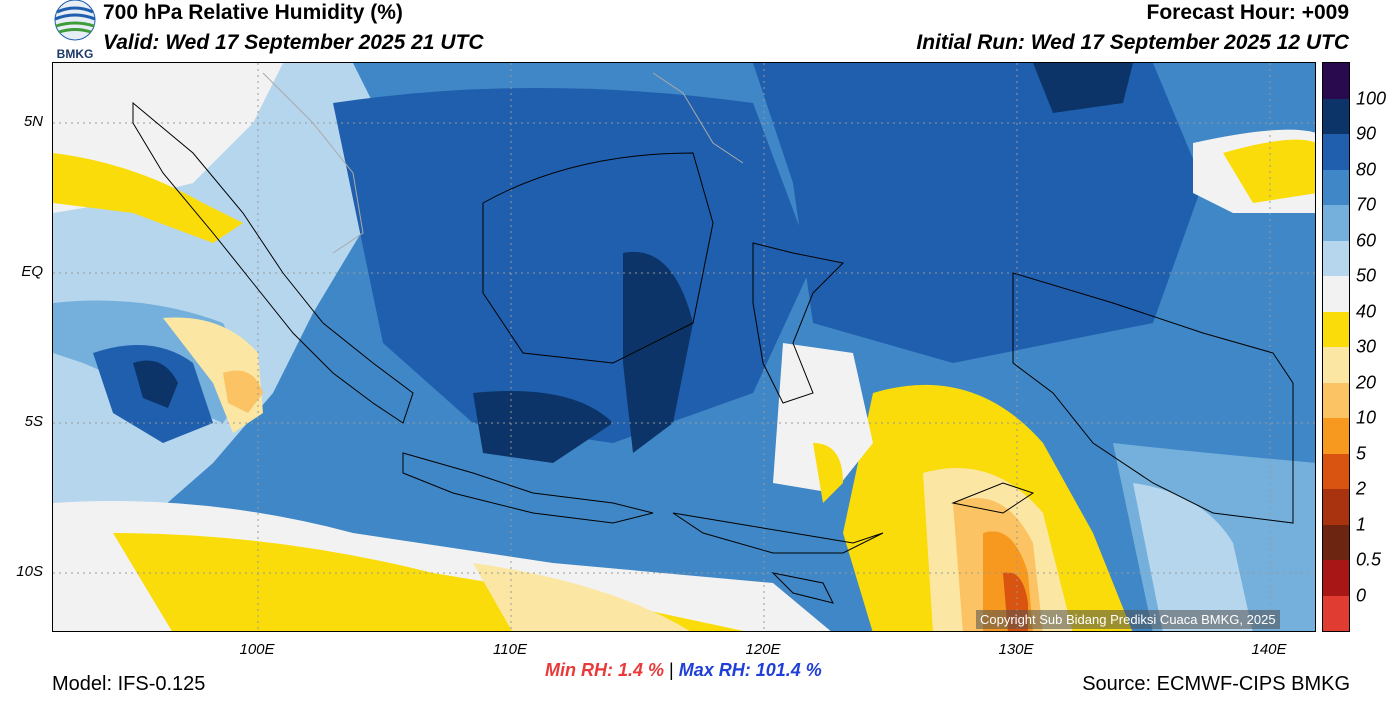 Image resolution: width=1400 pixels, height=709 pixels. I want to click on colorbar-label: 0, so click(1361, 595).